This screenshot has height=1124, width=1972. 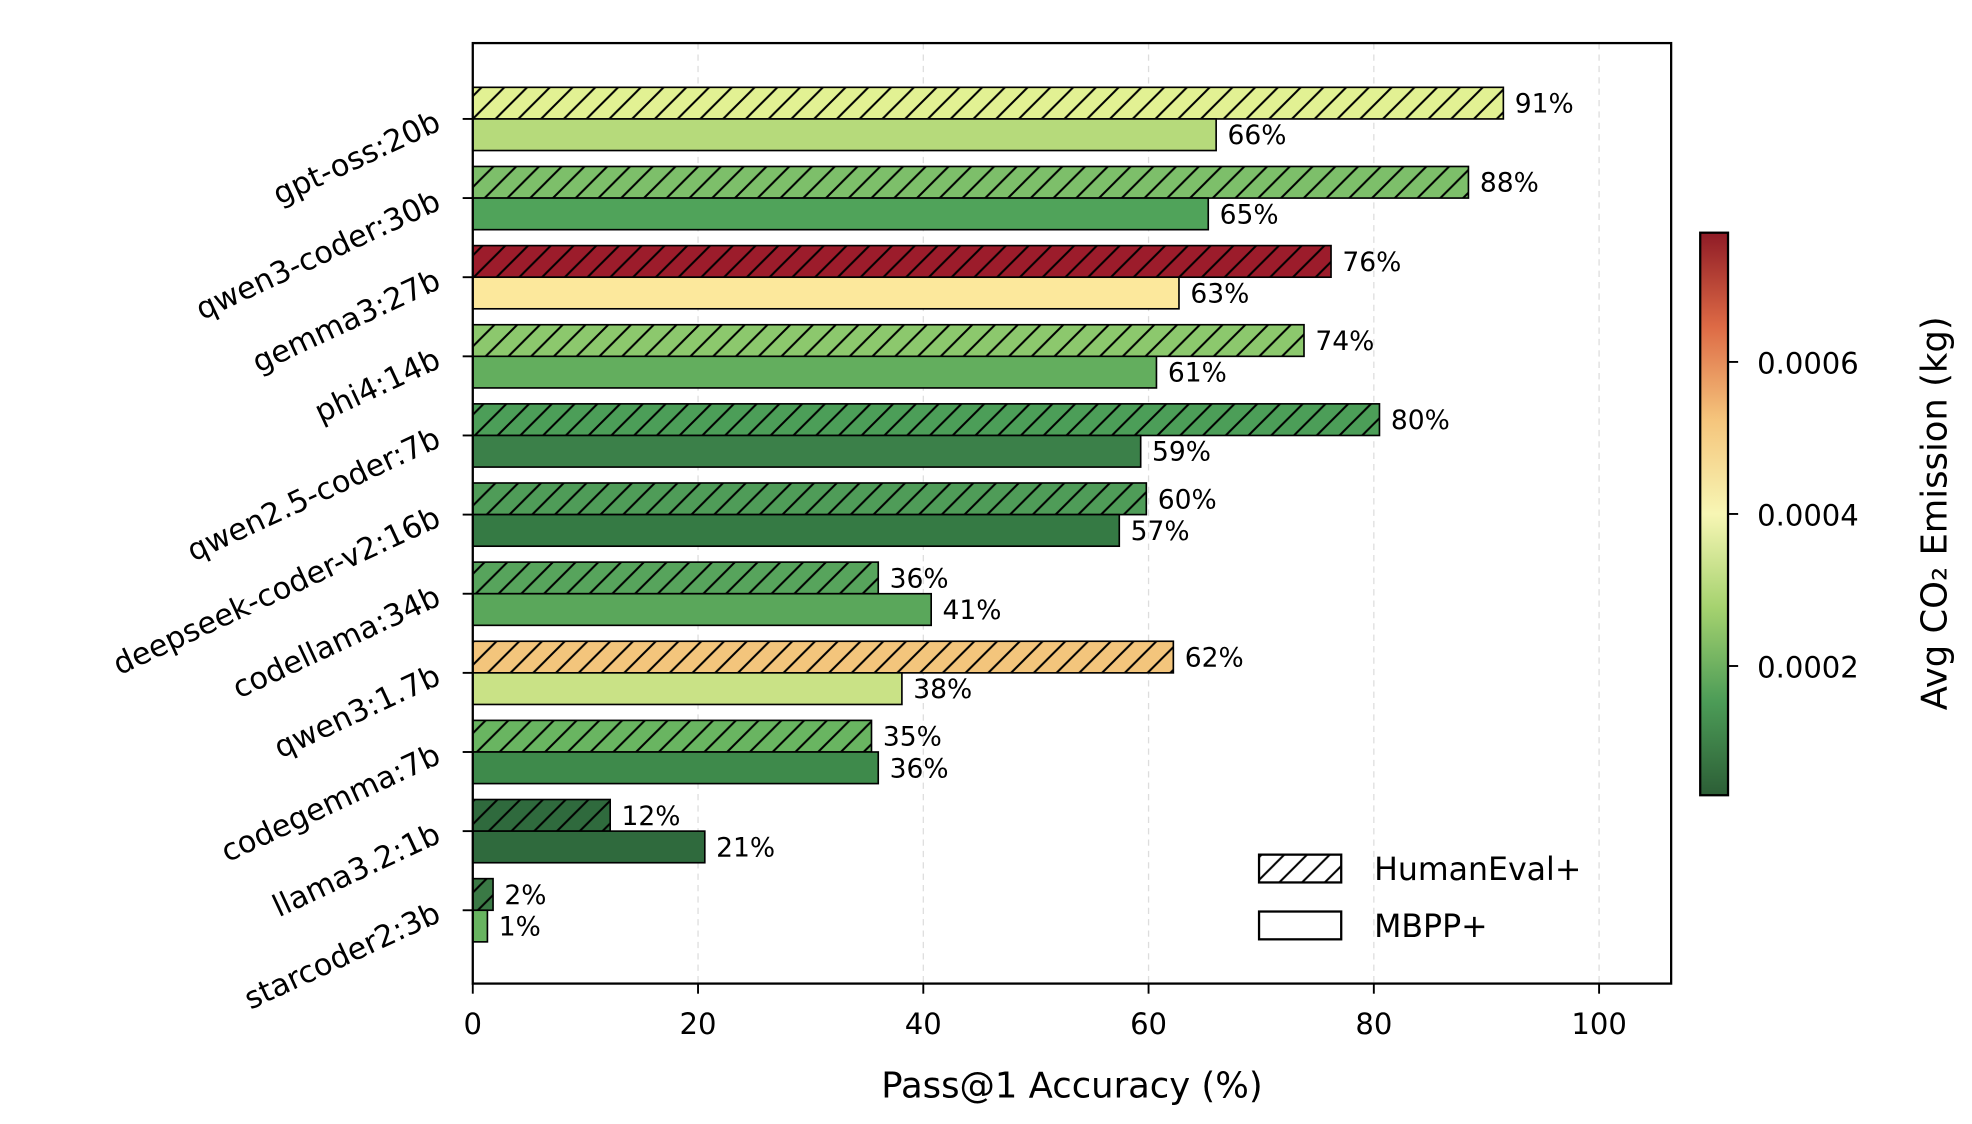 What do you see at coordinates (1300, 925) in the screenshot?
I see `legend-swatch-mbpp` at bounding box center [1300, 925].